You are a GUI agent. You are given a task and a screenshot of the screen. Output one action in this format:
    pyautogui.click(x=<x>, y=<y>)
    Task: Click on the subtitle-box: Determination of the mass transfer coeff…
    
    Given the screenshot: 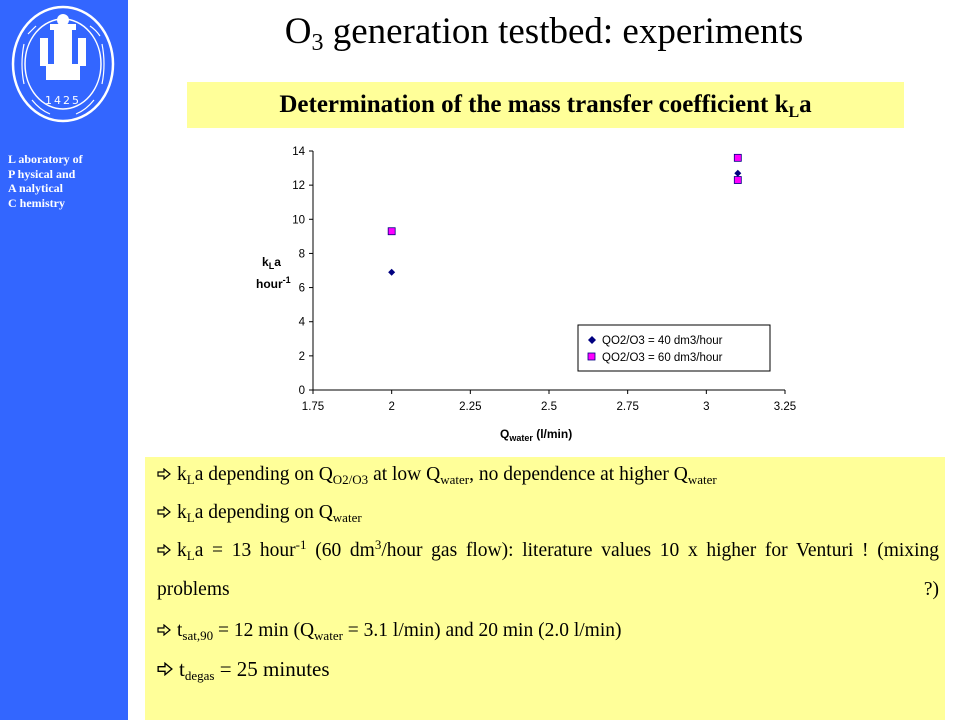 What is the action you would take?
    pyautogui.click(x=545, y=105)
    